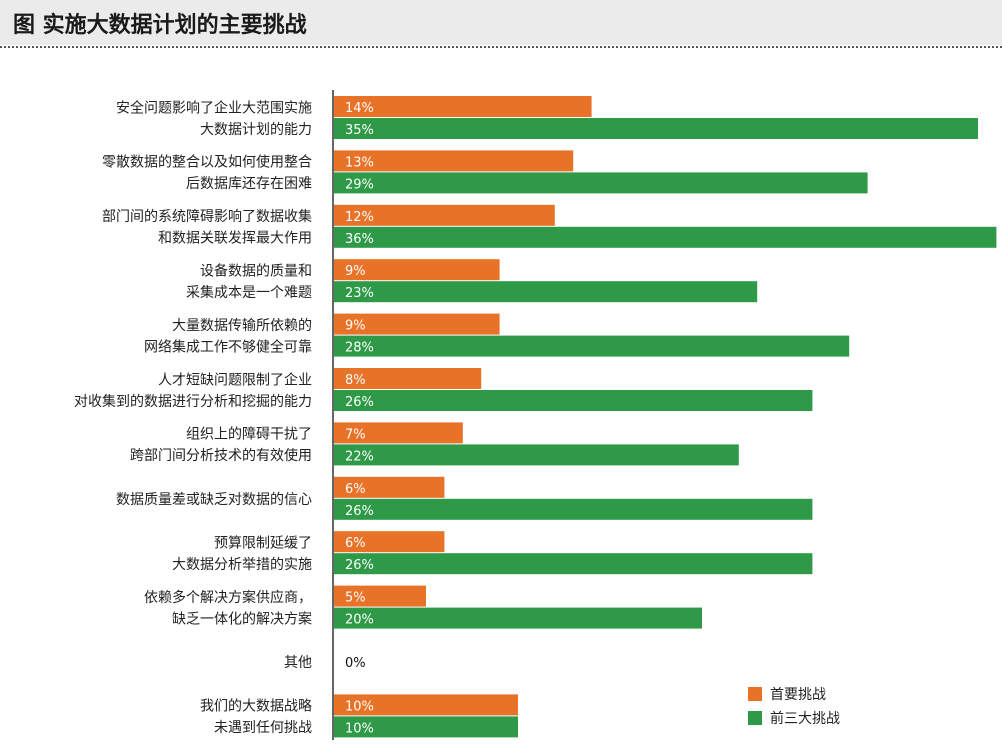  What do you see at coordinates (355, 380) in the screenshot?
I see `bar-label-primary: 8%` at bounding box center [355, 380].